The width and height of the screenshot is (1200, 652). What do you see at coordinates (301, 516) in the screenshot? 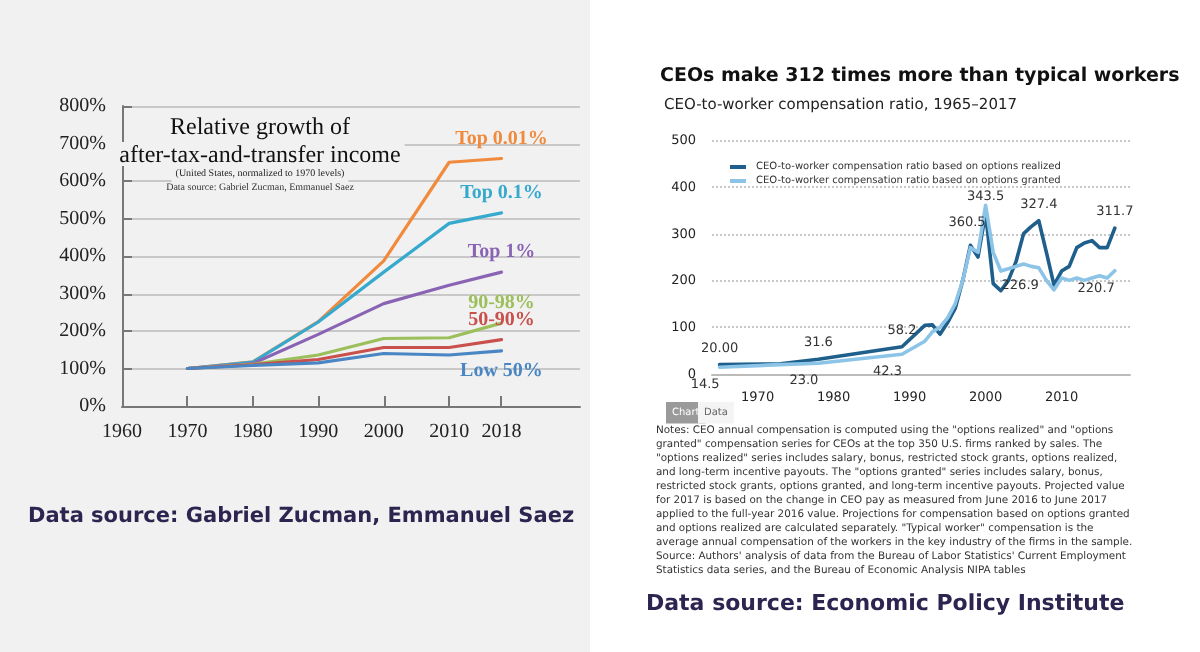
I see `source-note: Data source: Gabriel Zucman, Emmanuel Saez` at bounding box center [301, 516].